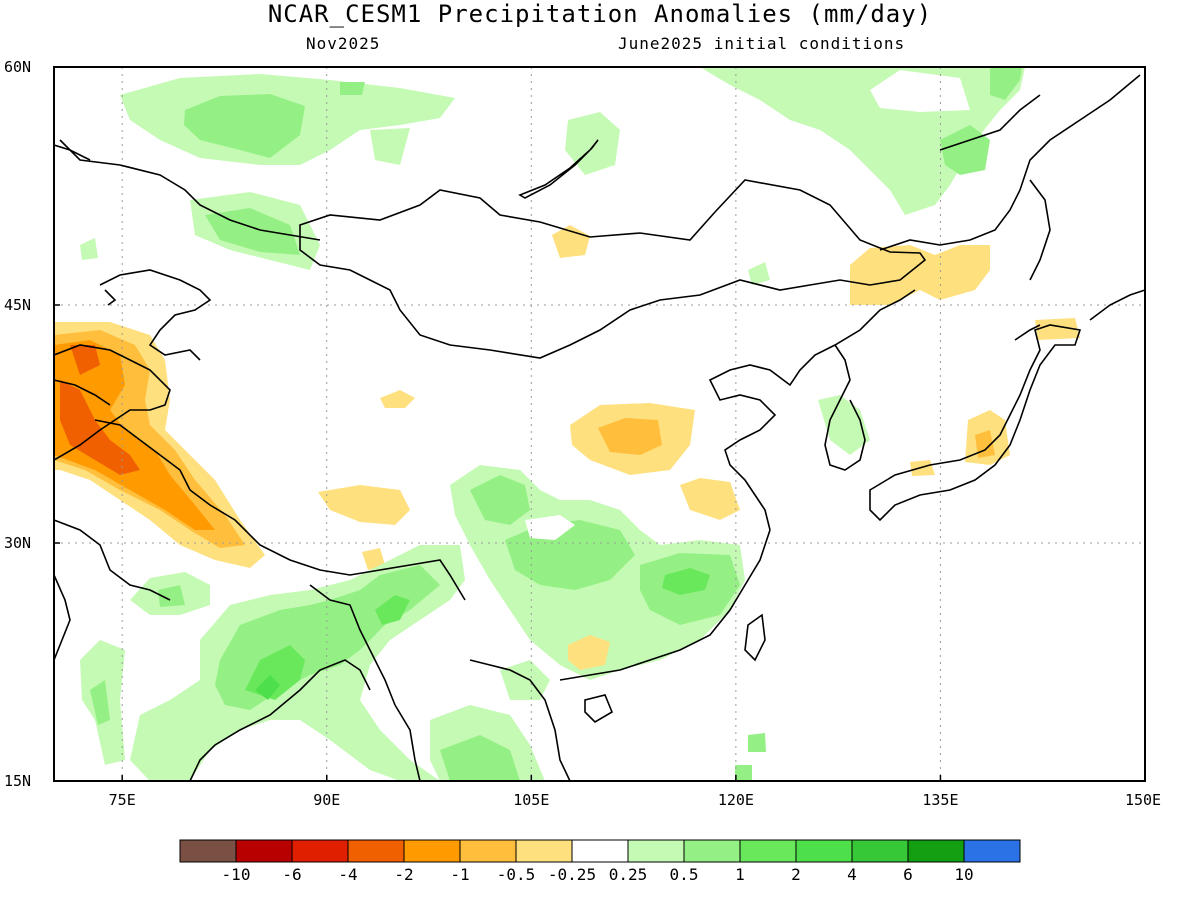  I want to click on lon-label: 105E, so click(531, 800).